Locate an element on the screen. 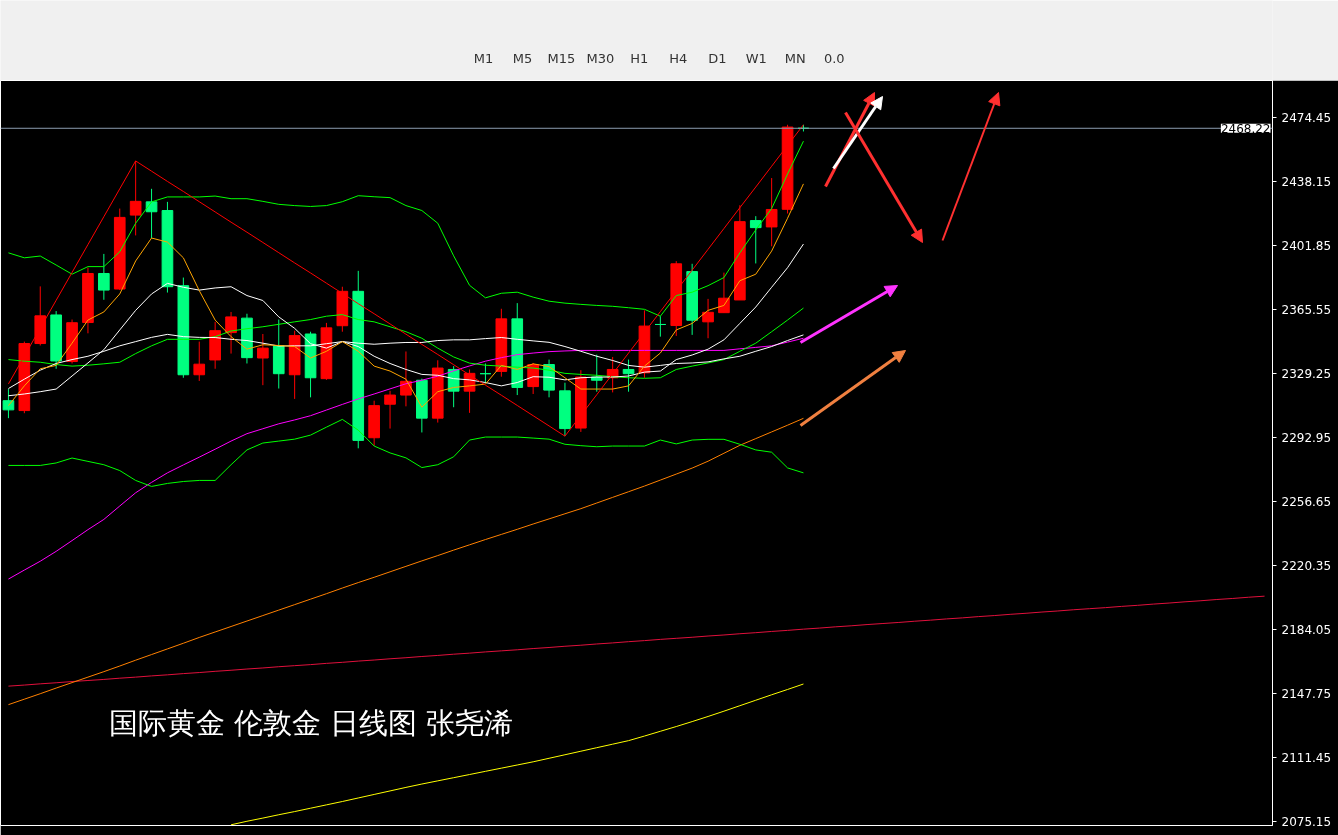  text: M30 is located at coordinates (600, 58).